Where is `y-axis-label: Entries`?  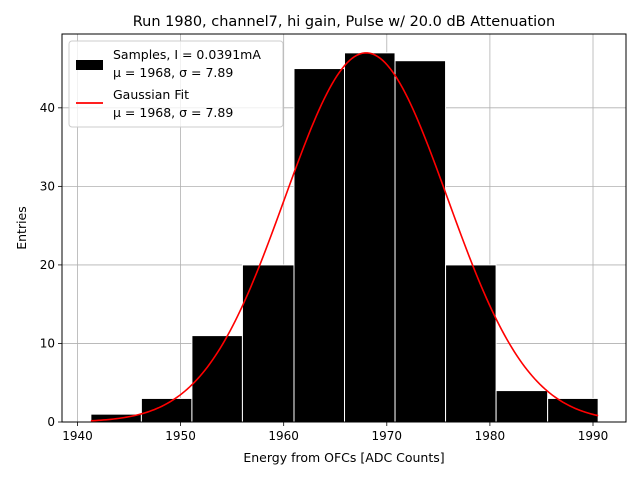 y-axis-label: Entries is located at coordinates (21, 228).